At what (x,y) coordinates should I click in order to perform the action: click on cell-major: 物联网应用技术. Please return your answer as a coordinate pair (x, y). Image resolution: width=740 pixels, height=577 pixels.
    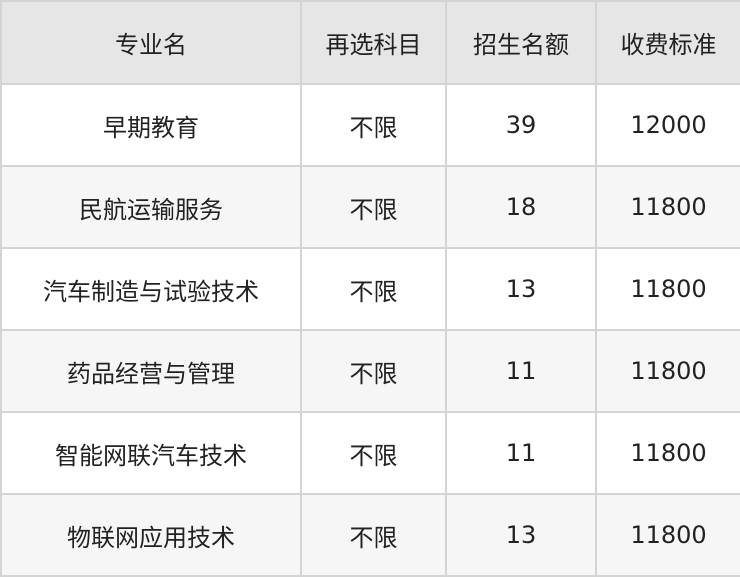
    Looking at the image, I should click on (151, 535).